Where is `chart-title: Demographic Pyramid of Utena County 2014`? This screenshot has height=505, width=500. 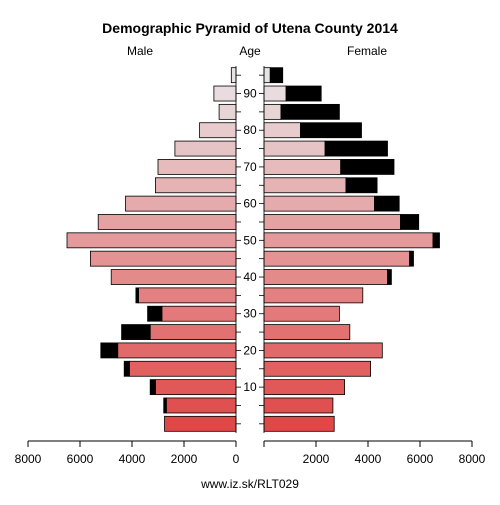 chart-title: Demographic Pyramid of Utena County 2014 is located at coordinates (250, 28).